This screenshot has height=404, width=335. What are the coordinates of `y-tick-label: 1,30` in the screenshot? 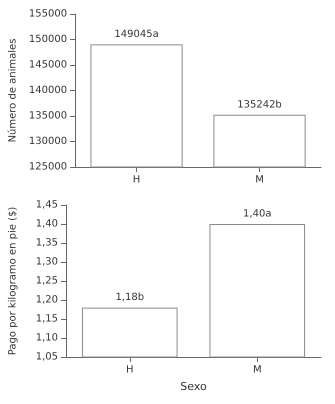 It's located at (47, 262).